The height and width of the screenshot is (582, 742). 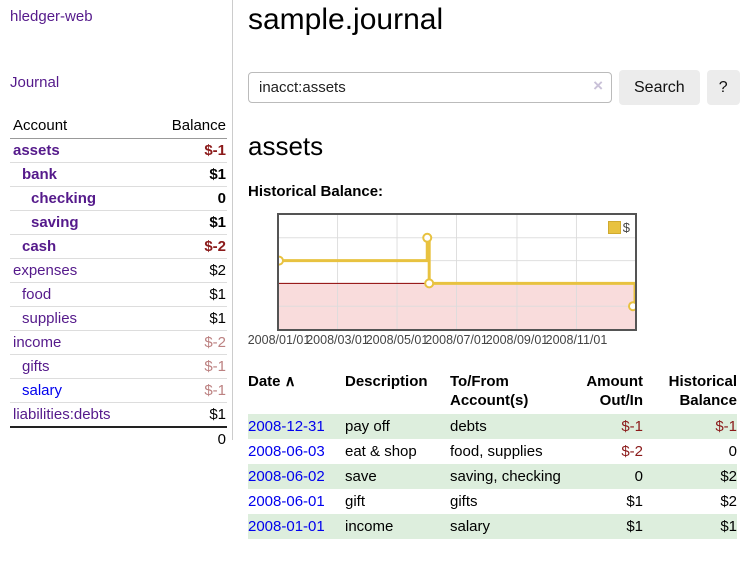 What do you see at coordinates (397, 340) in the screenshot?
I see `x-axis-tick-label: 2008/05/01` at bounding box center [397, 340].